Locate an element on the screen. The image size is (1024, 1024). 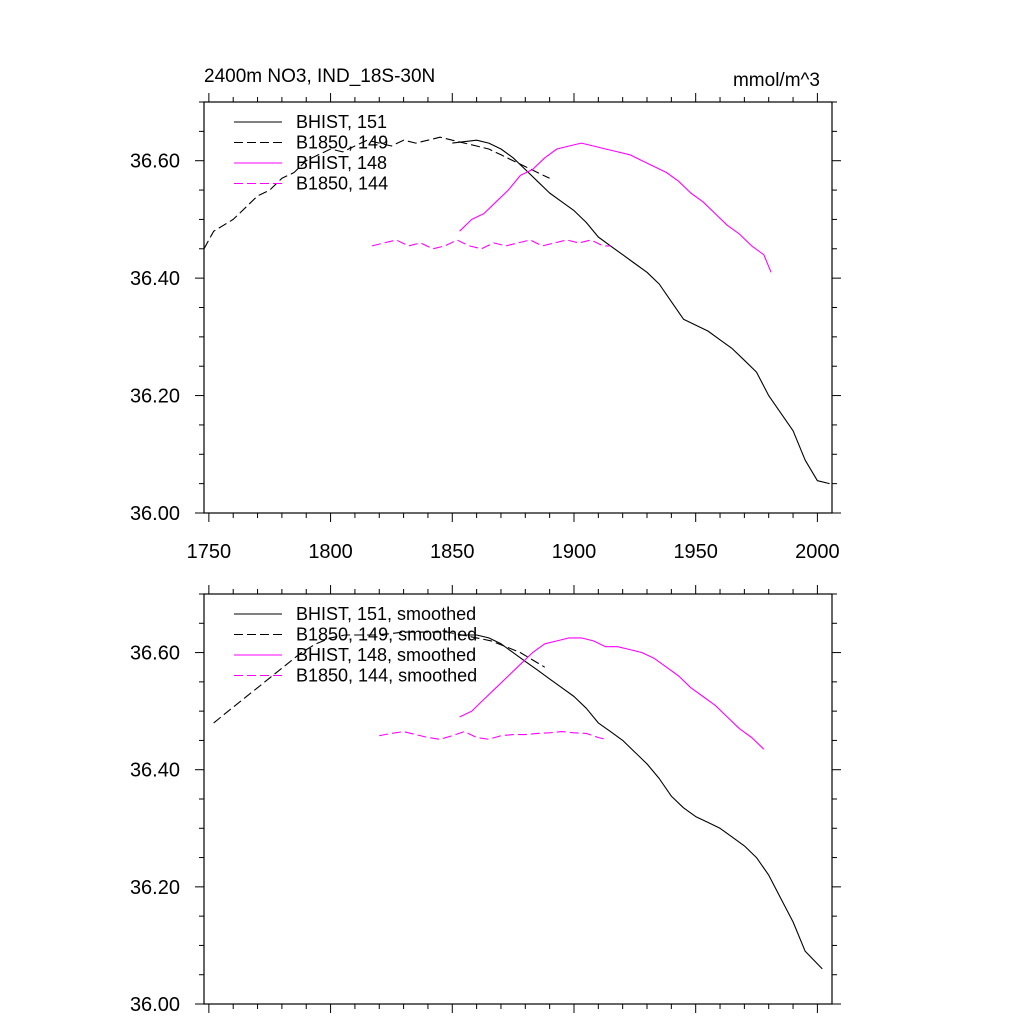
legend-label: BHIST, 151, smoothed is located at coordinates (386, 614).